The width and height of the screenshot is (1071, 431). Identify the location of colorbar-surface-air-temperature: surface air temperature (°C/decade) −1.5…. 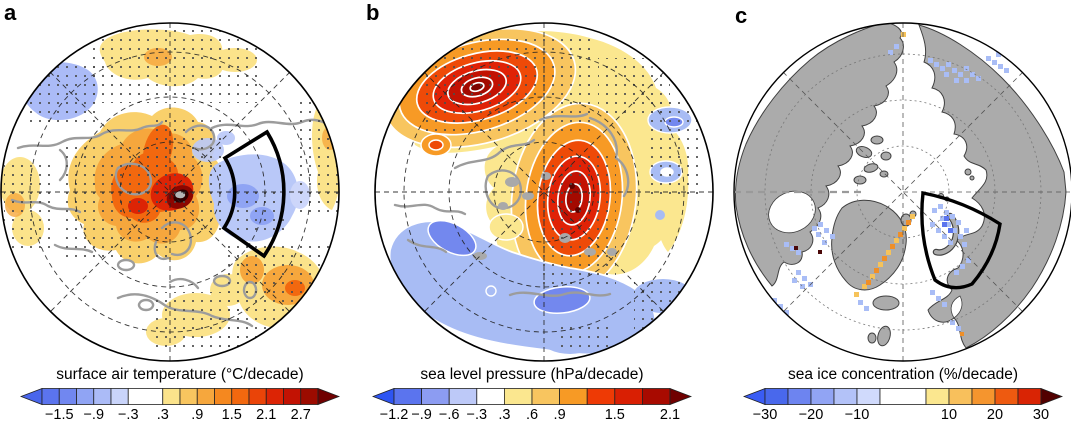
(180, 396).